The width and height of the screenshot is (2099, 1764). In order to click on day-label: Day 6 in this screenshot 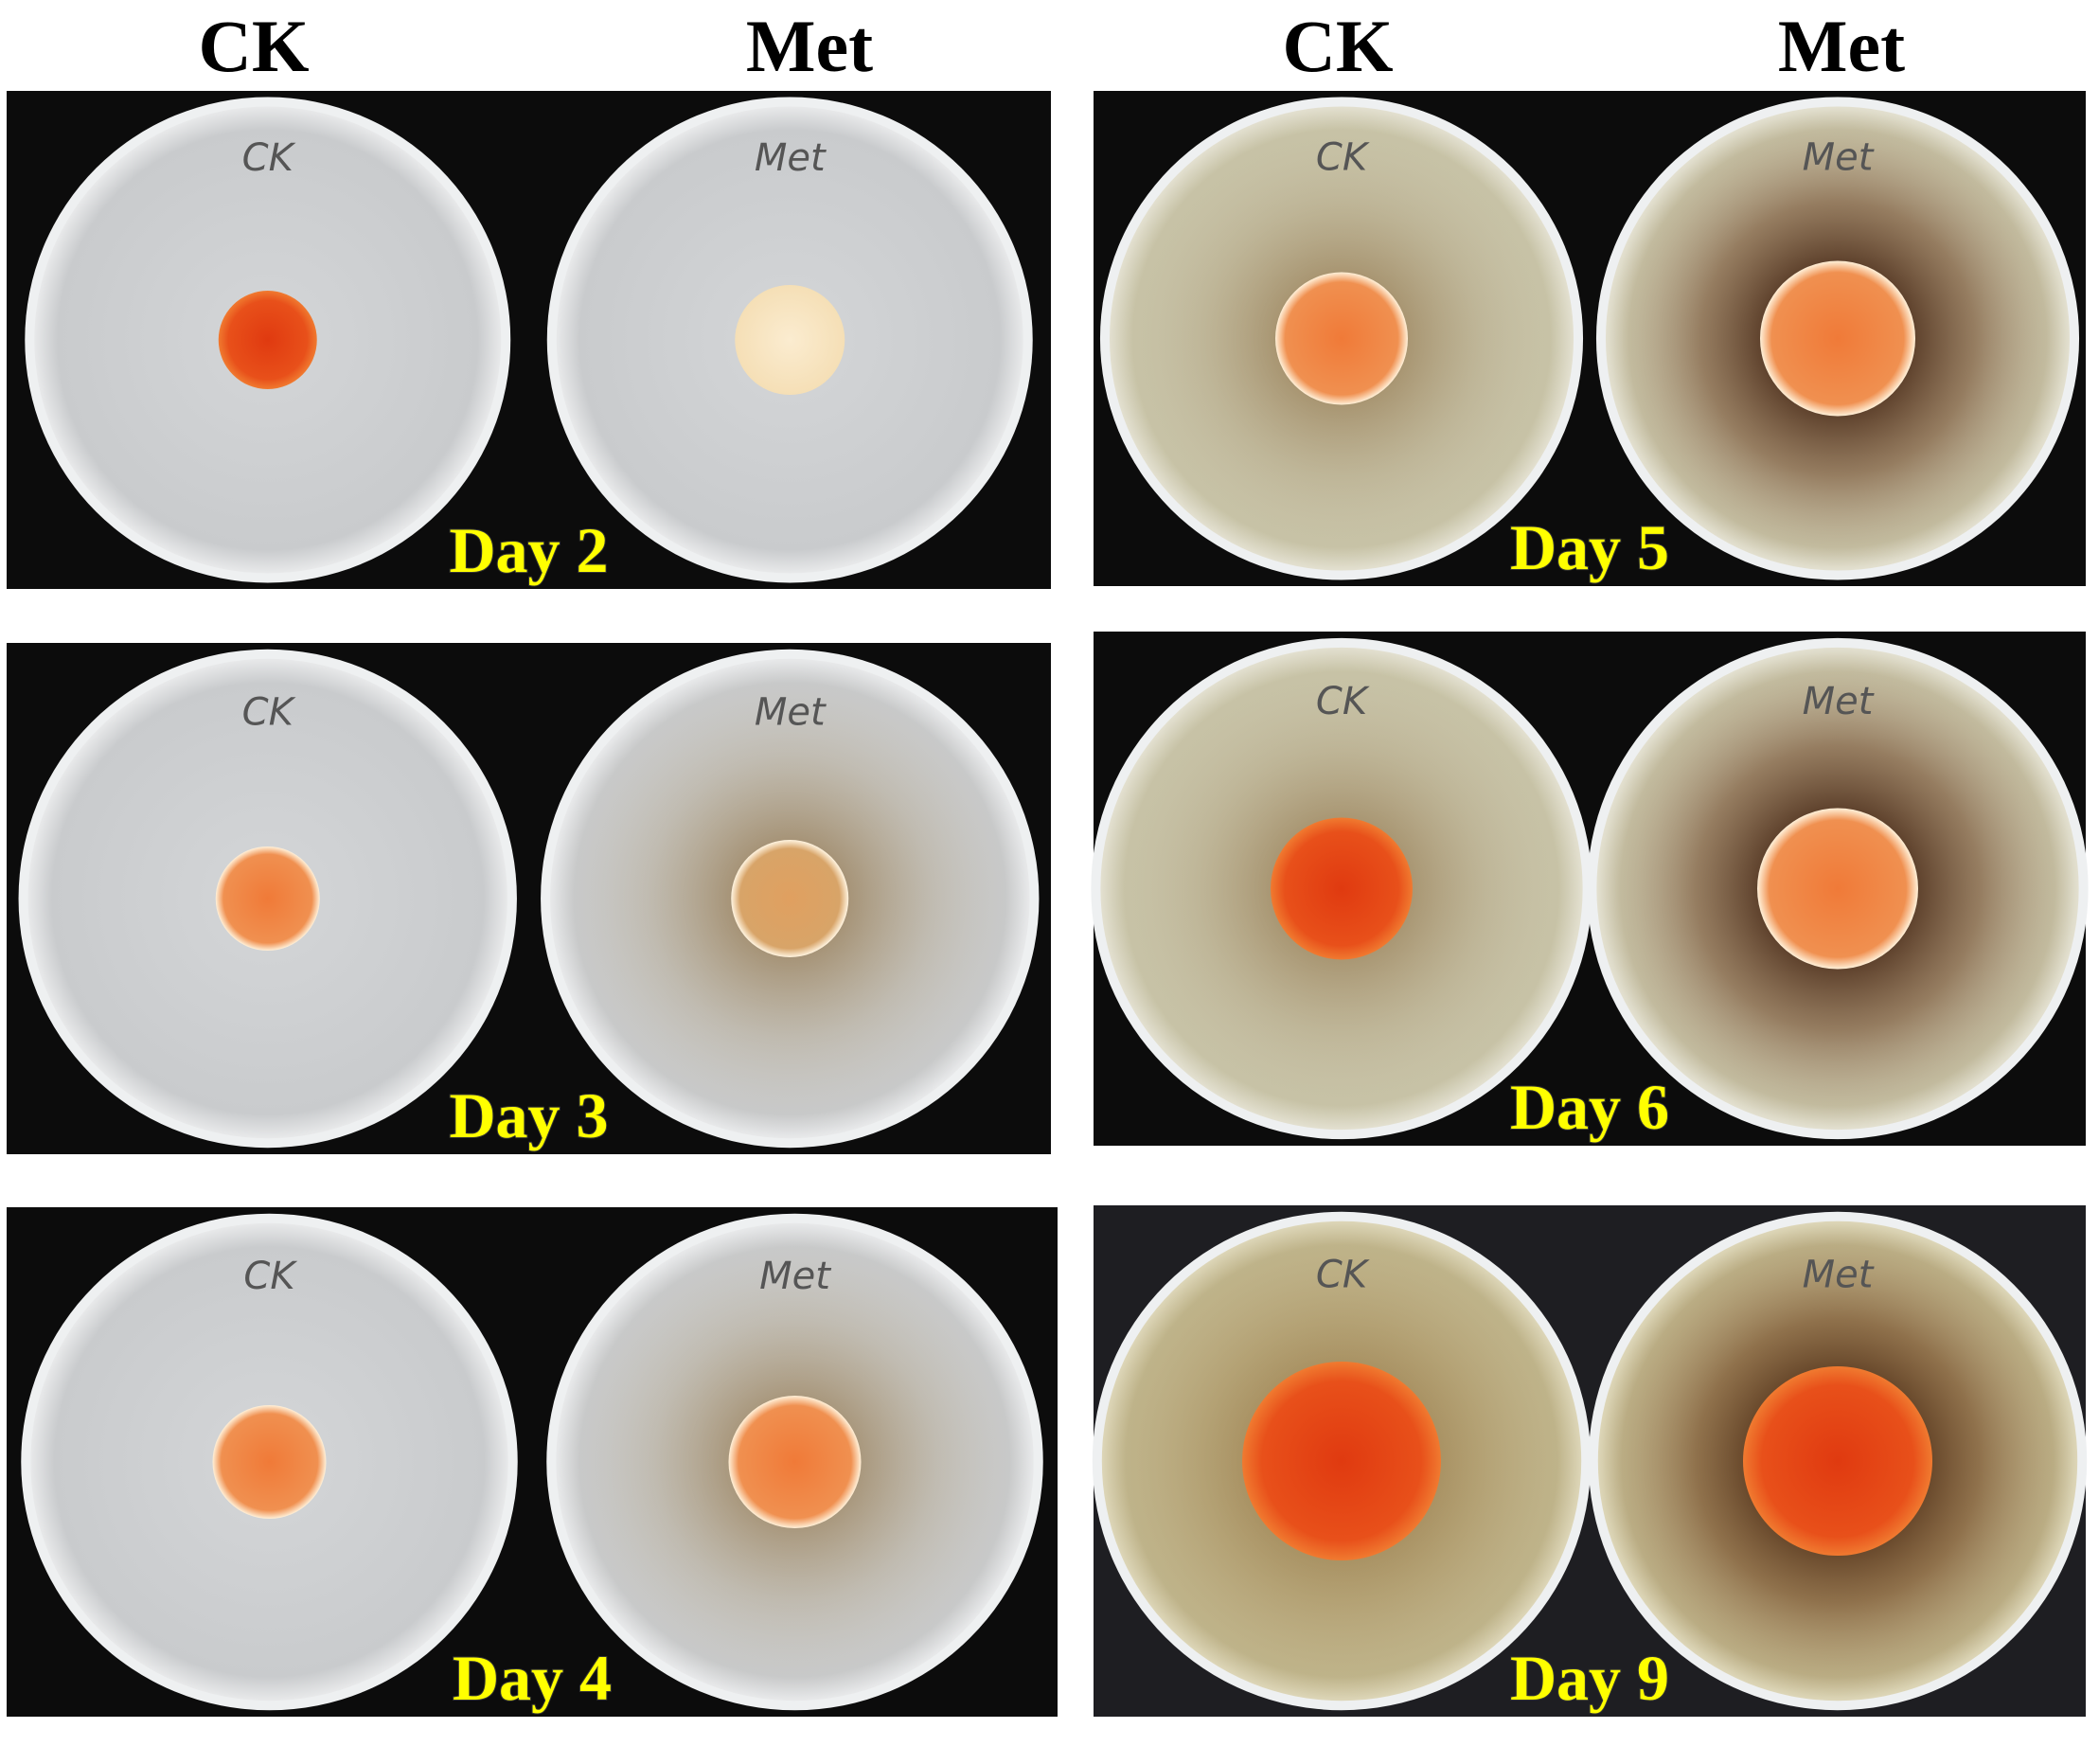, I will do `click(1590, 1107)`.